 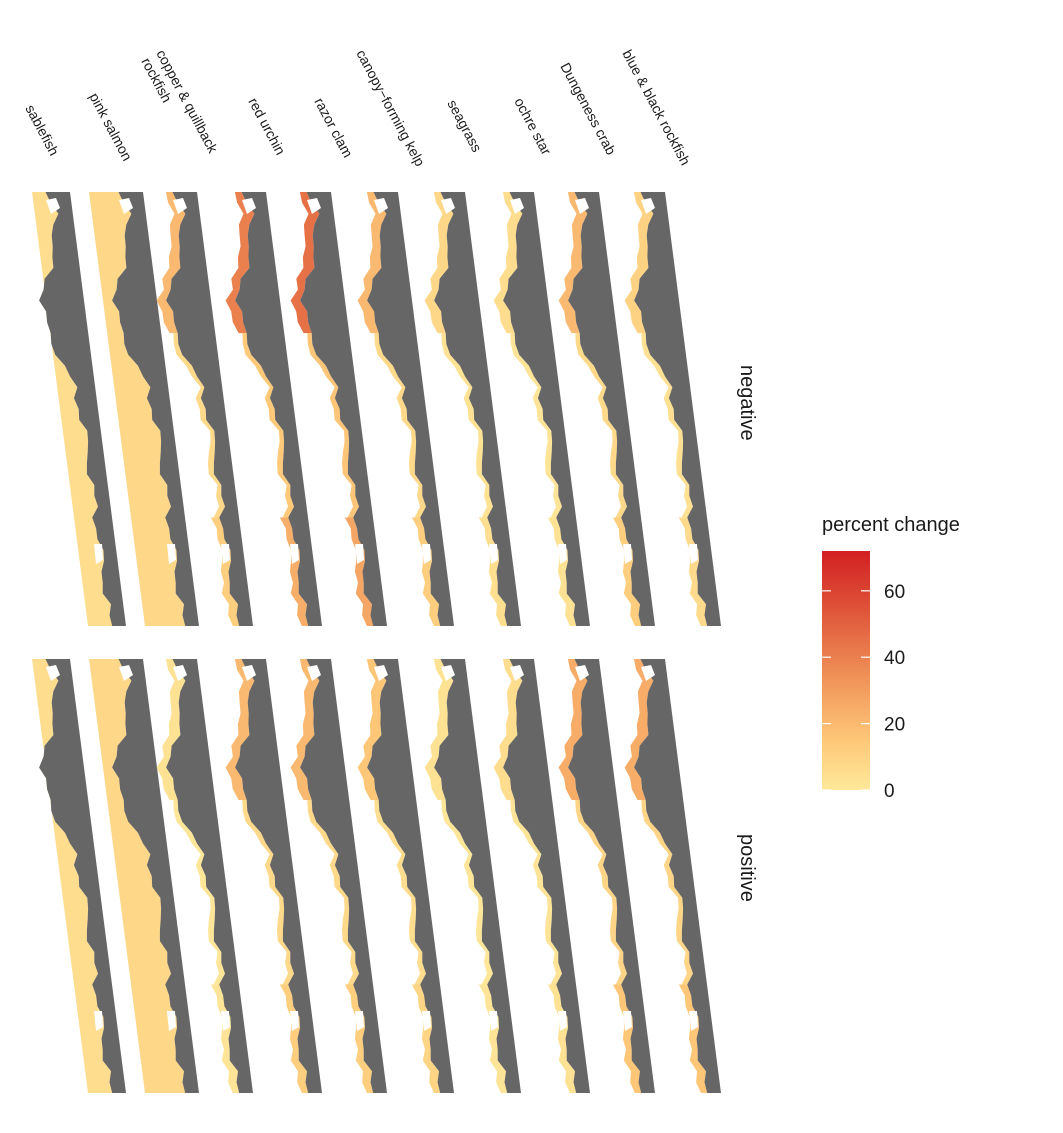 I want to click on map-panel-negative-dungeness-crab, so click(x=606, y=409).